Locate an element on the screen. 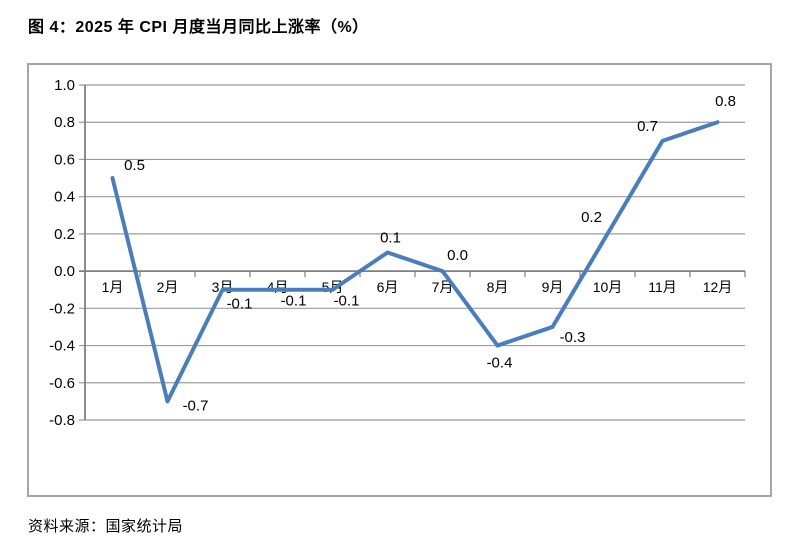 Image resolution: width=800 pixels, height=550 pixels. y-axis-tick-label: 1.0 is located at coordinates (64, 85).